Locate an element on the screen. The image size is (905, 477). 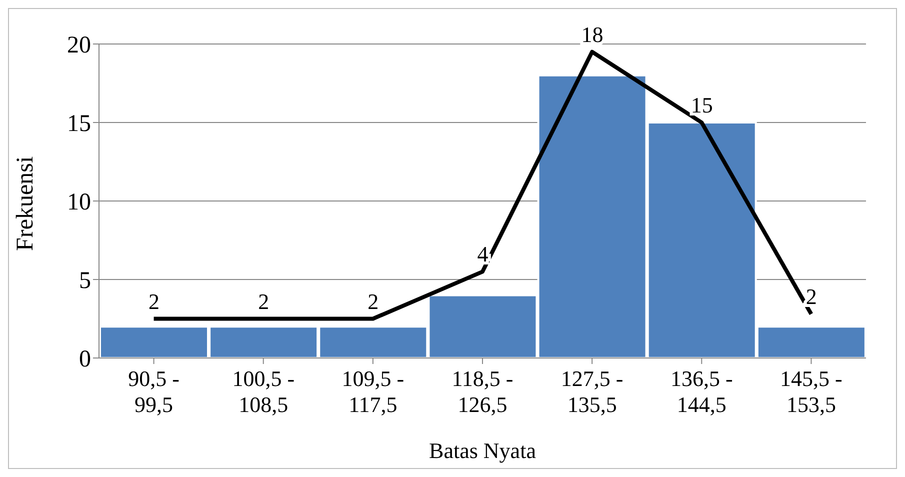
y-tick-label: 15 is located at coordinates (79, 124).